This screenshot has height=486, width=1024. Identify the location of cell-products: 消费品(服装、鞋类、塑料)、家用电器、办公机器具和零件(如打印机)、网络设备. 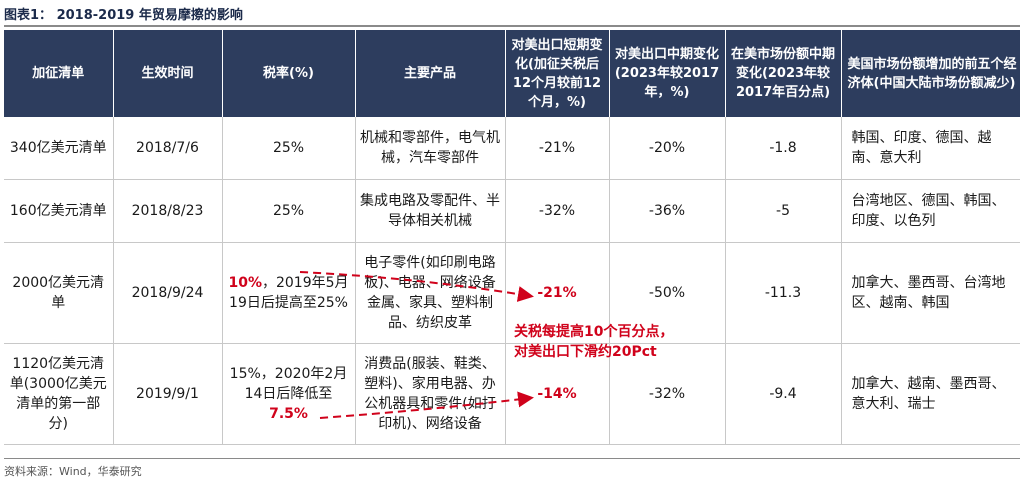
(429, 394).